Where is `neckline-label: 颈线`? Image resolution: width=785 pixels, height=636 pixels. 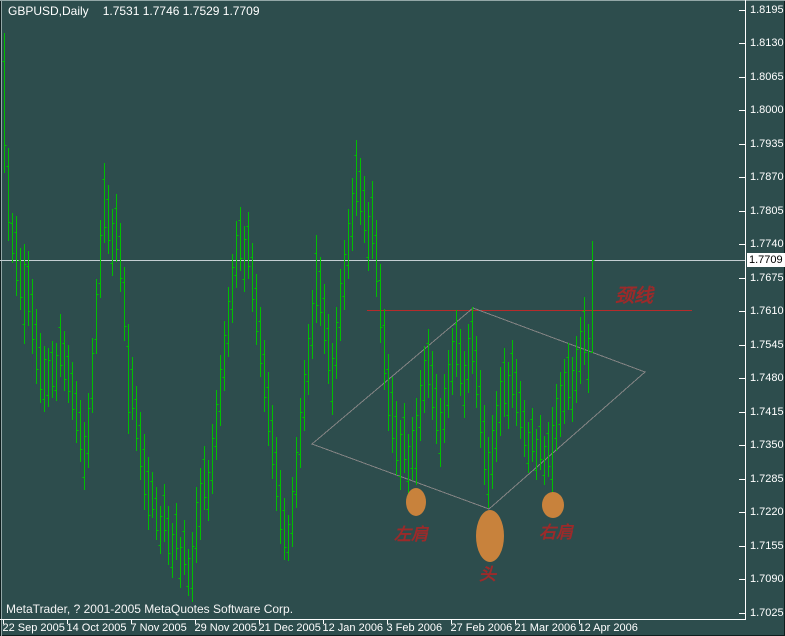
neckline-label: 颈线 is located at coordinates (634, 296).